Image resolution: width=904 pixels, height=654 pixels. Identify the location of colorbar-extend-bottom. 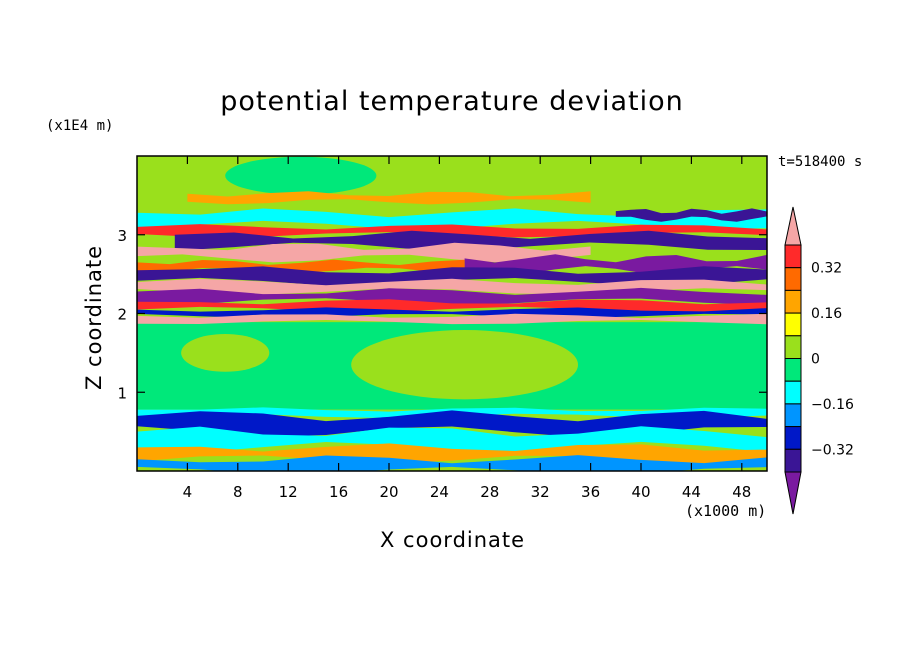
(793, 493).